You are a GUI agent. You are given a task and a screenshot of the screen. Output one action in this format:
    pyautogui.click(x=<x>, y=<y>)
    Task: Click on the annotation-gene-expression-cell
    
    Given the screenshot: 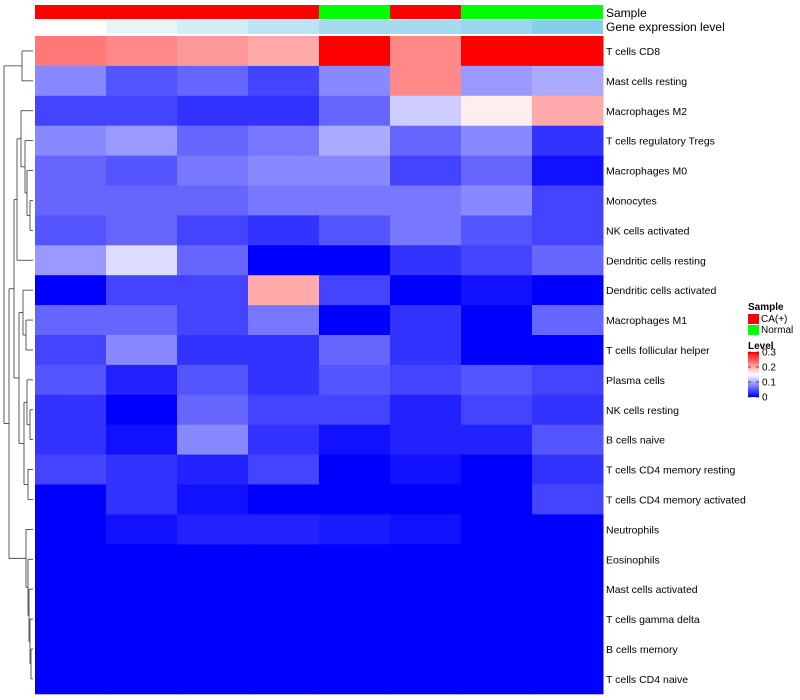 What is the action you would take?
    pyautogui.click(x=425, y=27)
    